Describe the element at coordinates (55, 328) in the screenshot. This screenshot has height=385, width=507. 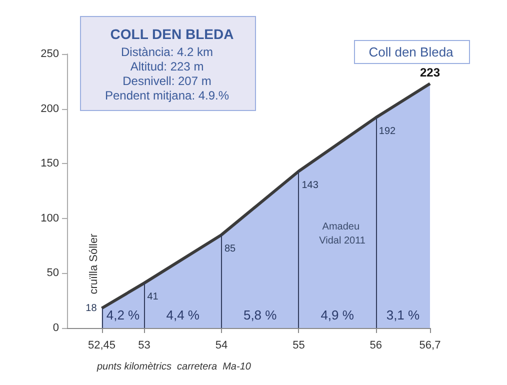
I see `y-tick-label: 0` at that location.